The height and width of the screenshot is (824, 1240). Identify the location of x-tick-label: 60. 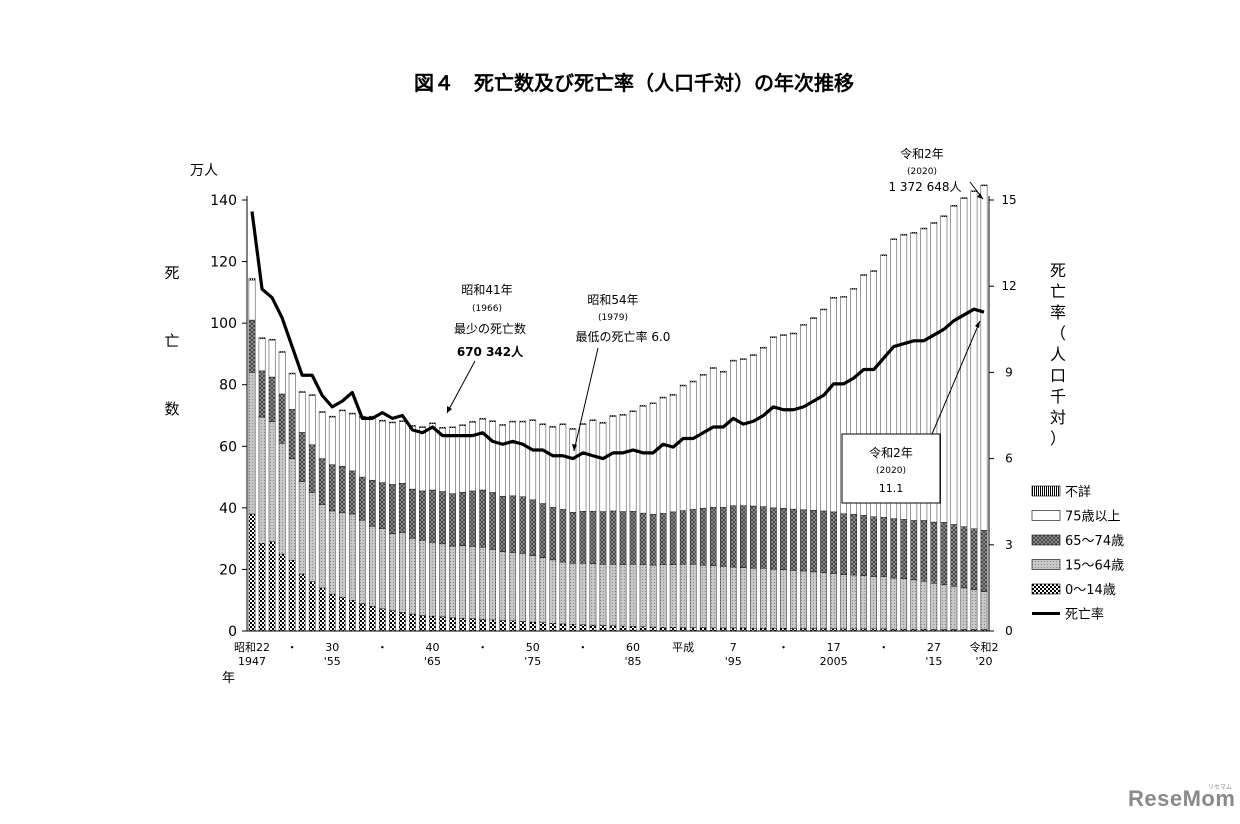
(633, 647).